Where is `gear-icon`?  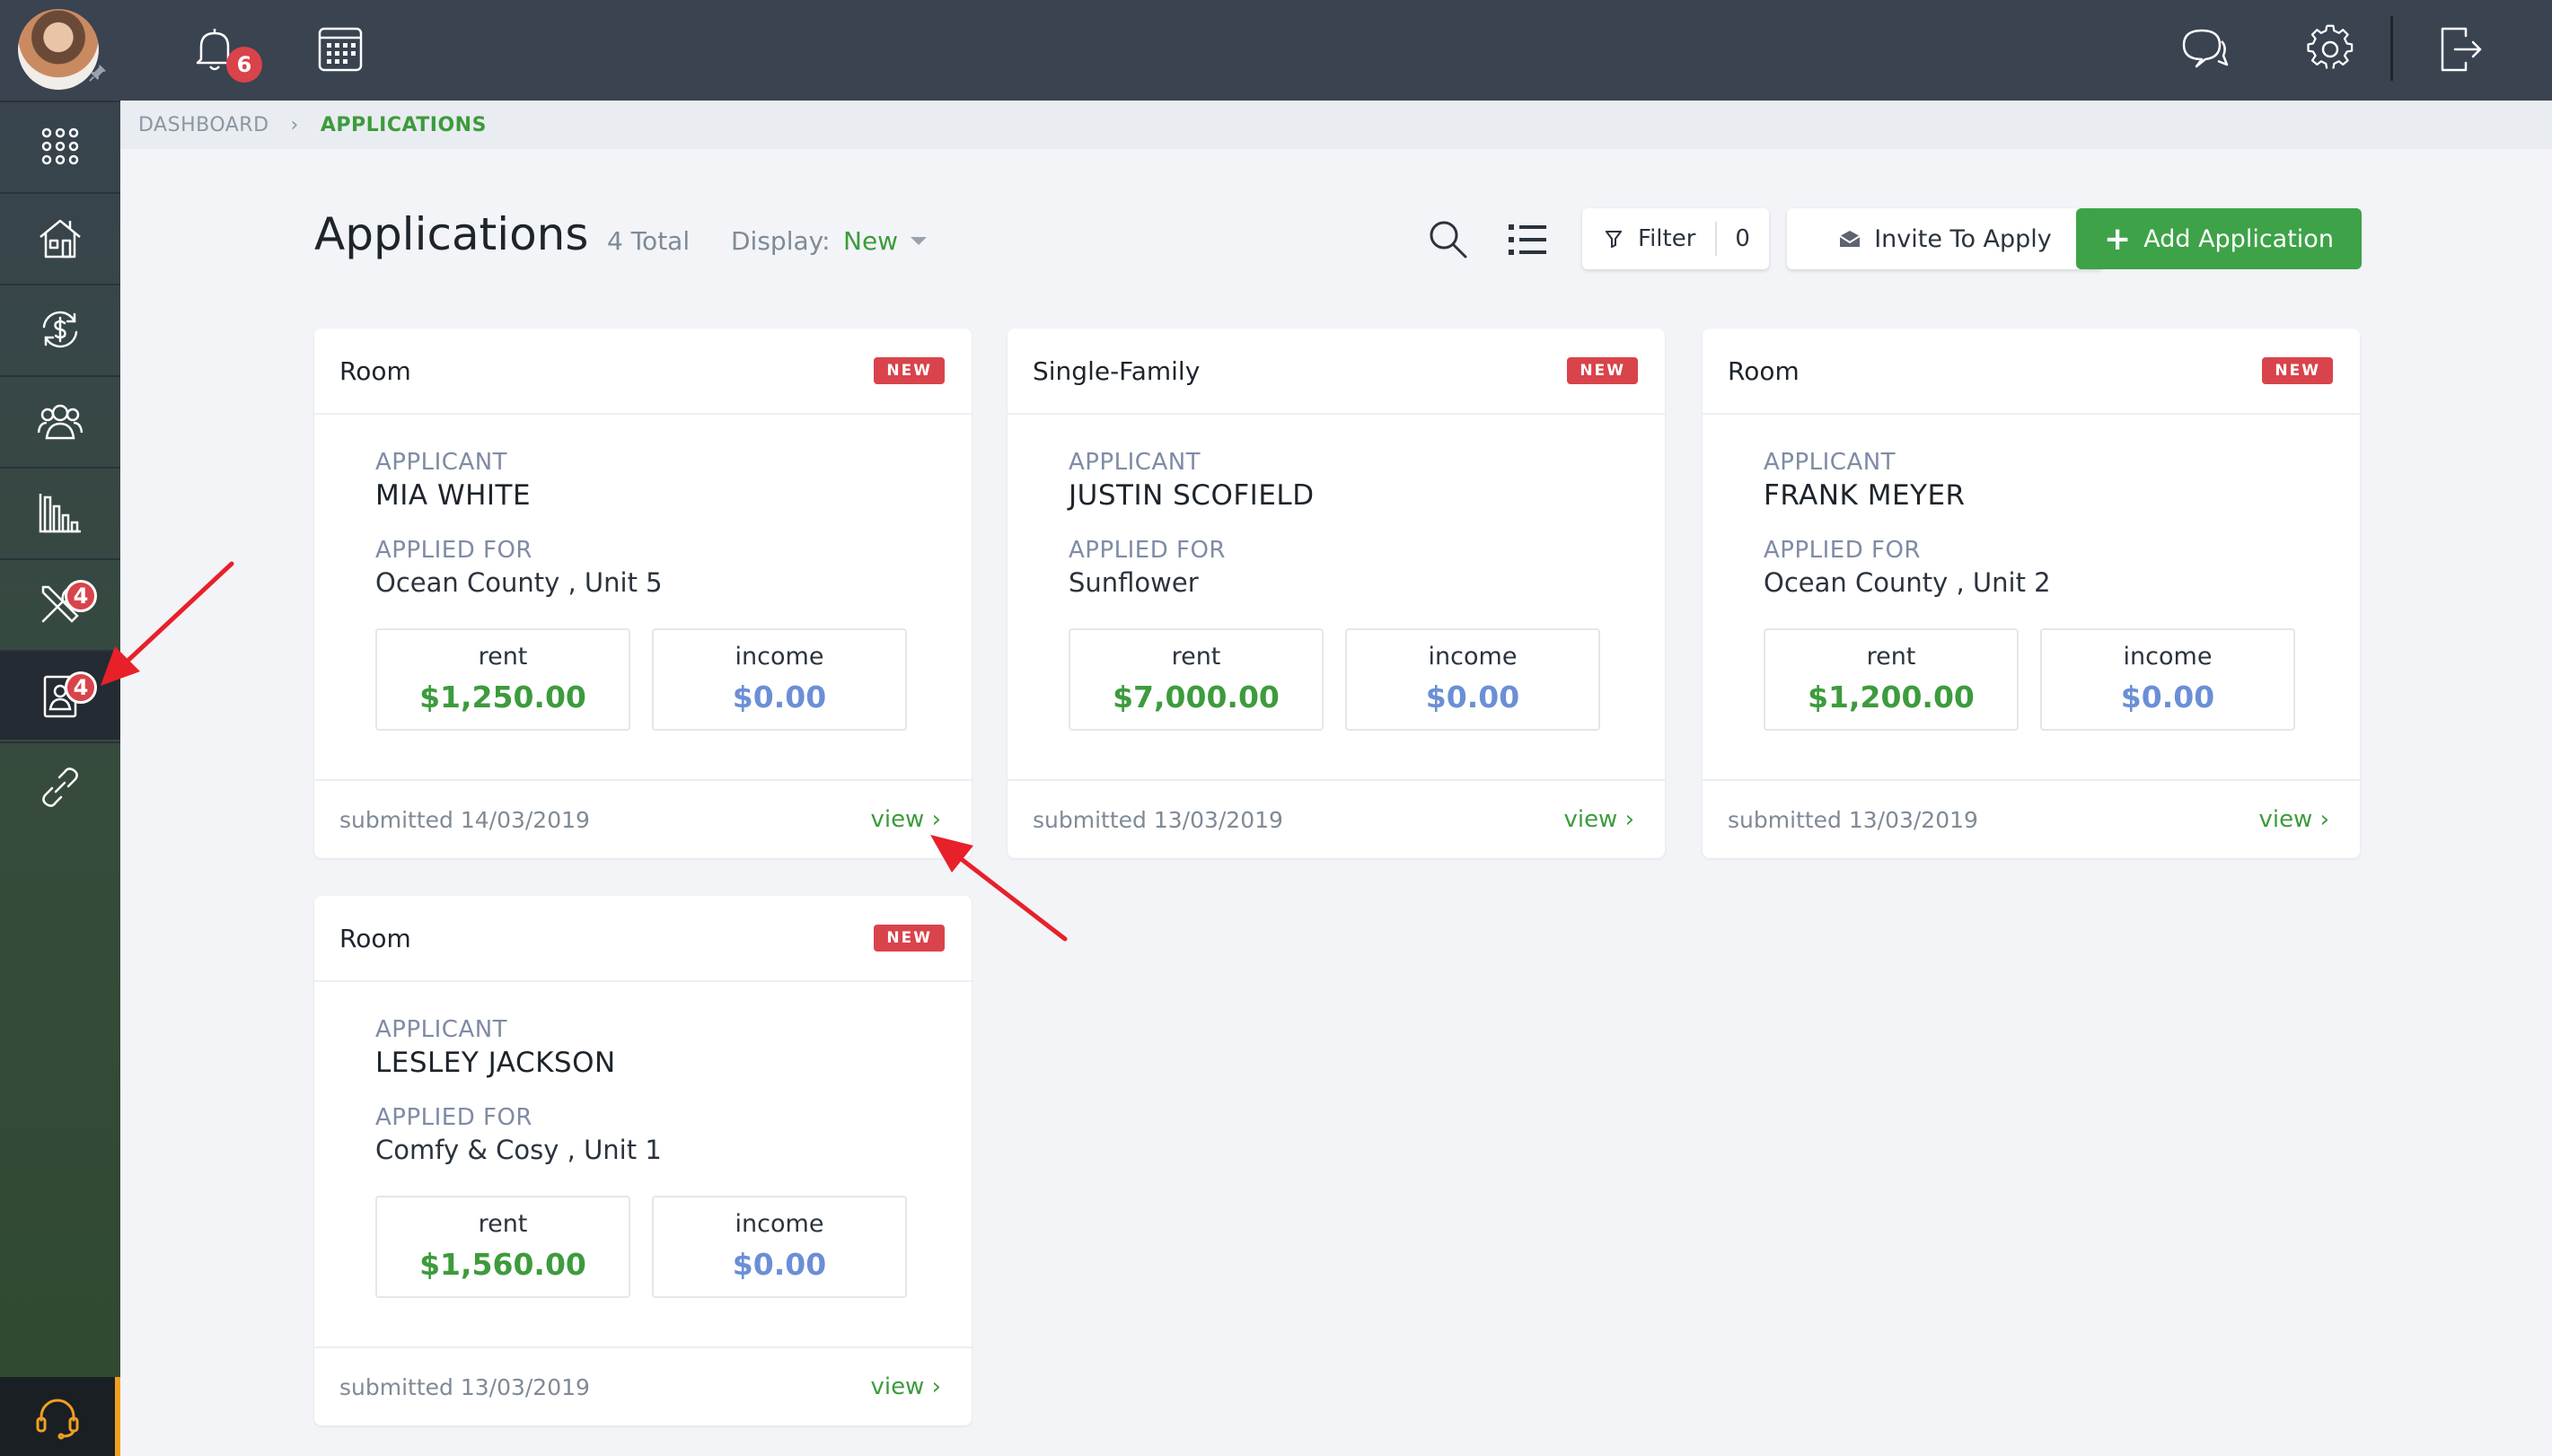
gear-icon is located at coordinates (2330, 47).